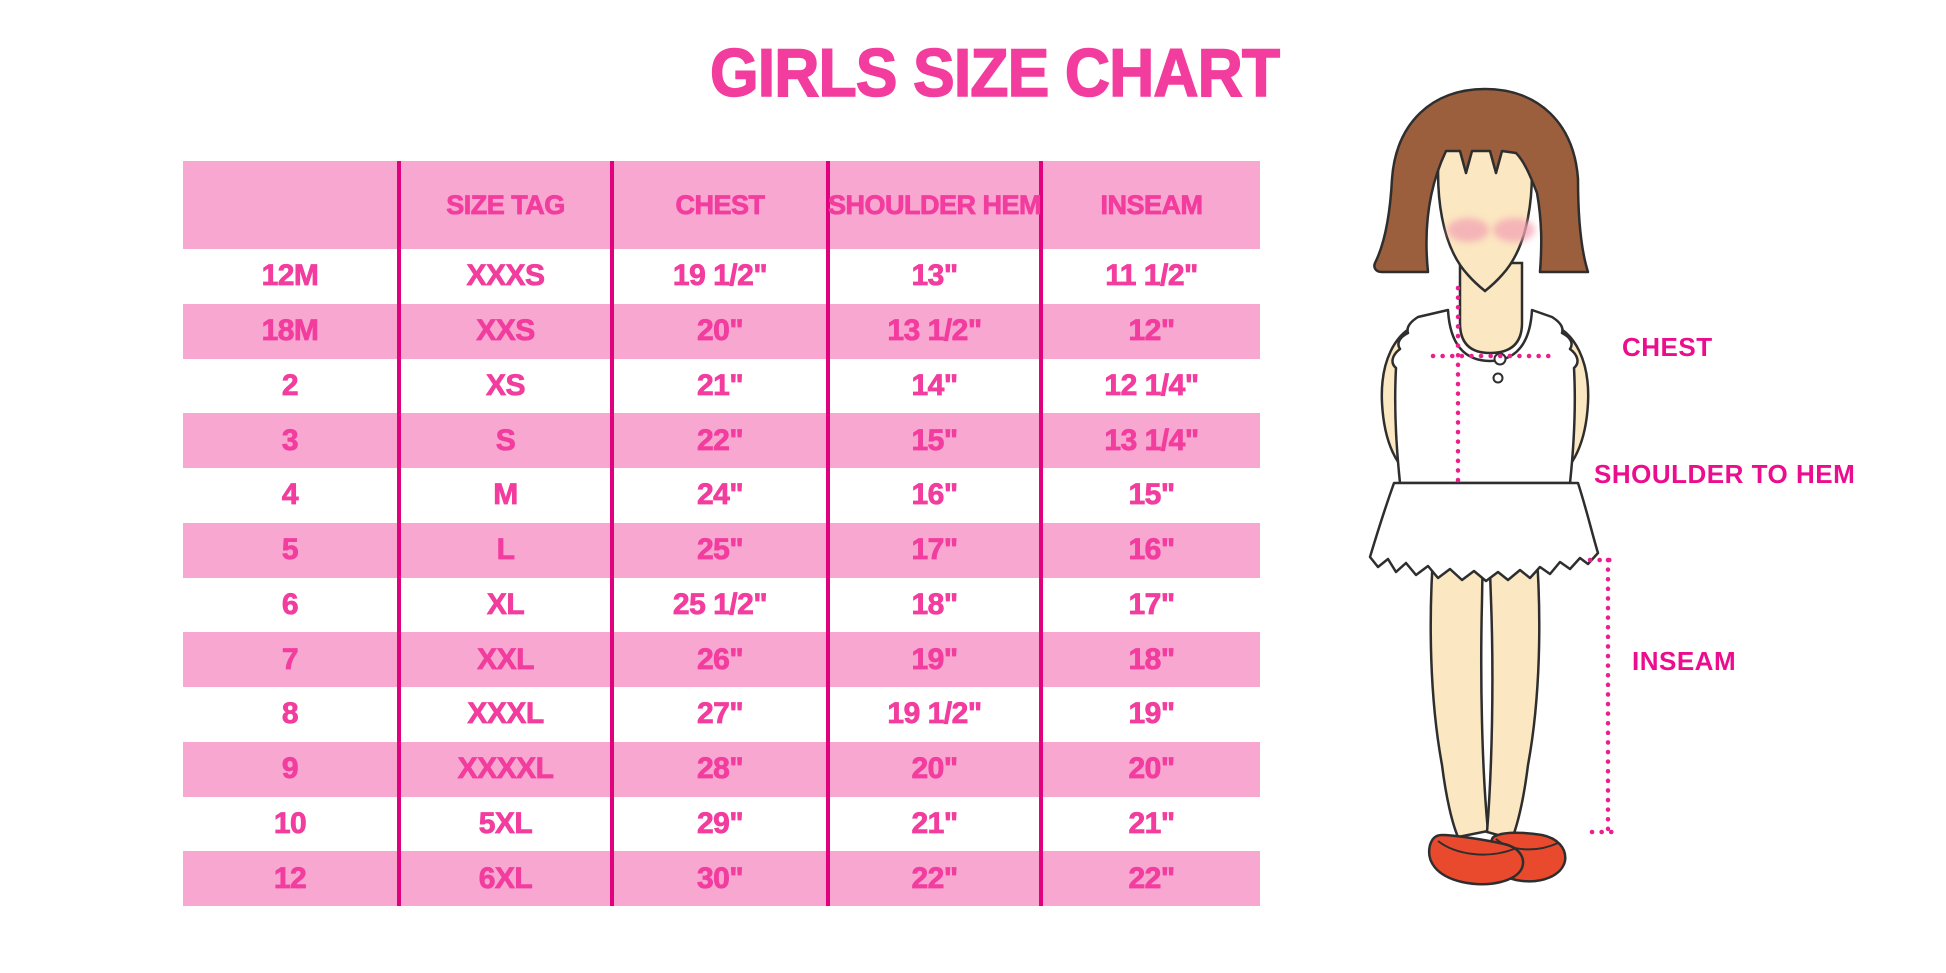 This screenshot has height=973, width=1946. I want to click on table-cell: XXXL, so click(507, 714).